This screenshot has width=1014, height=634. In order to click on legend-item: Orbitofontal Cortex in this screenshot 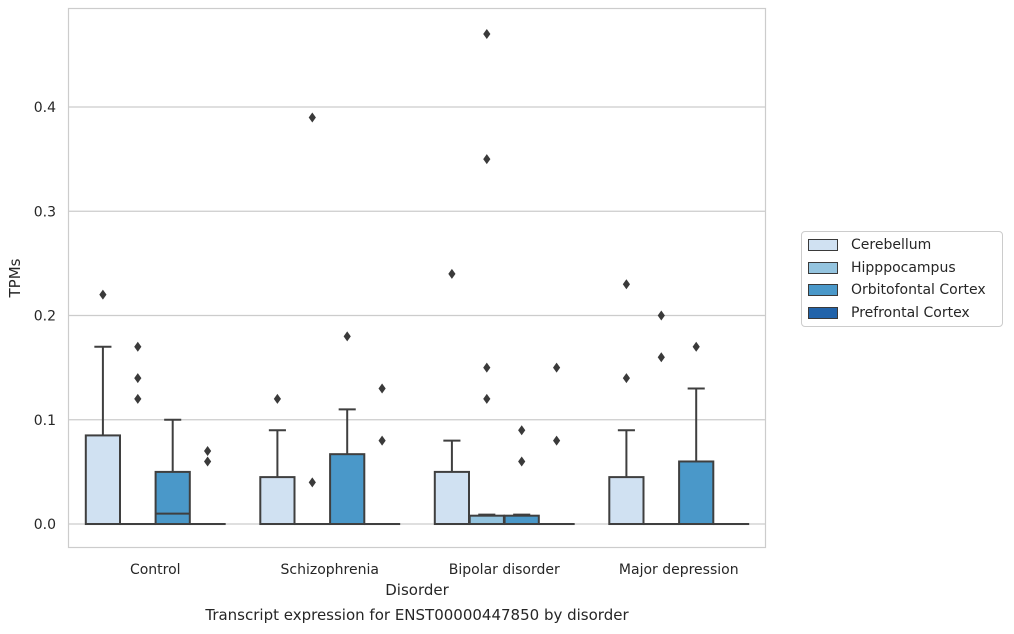, I will do `click(897, 290)`.